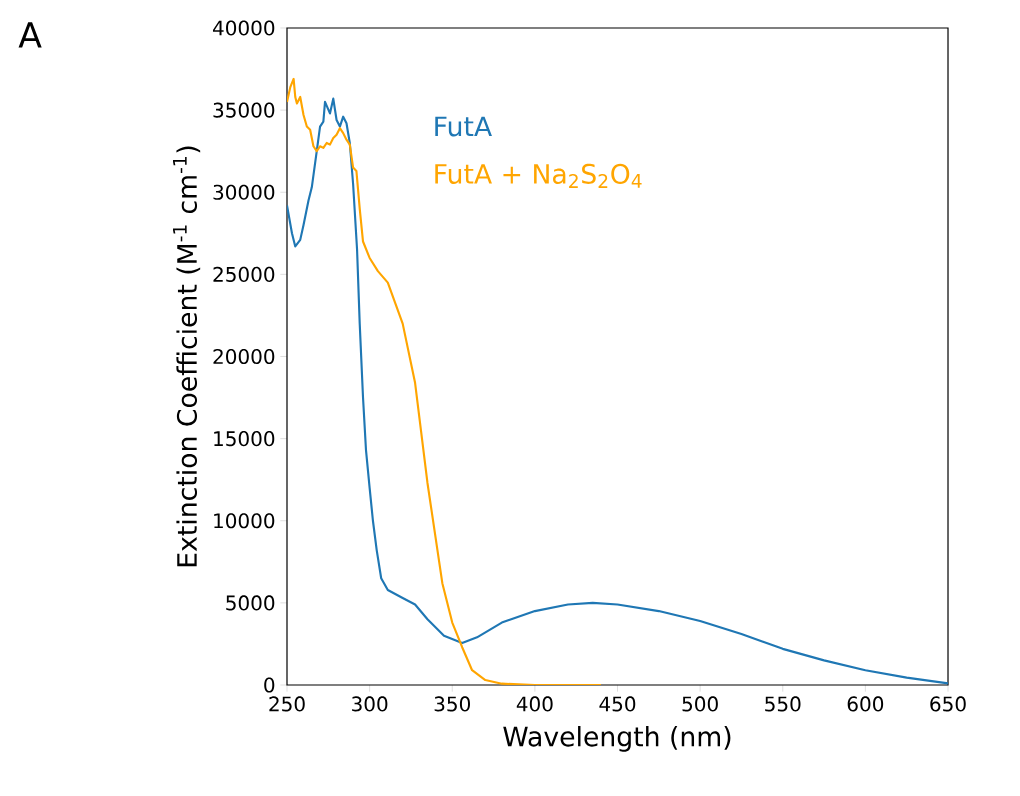  What do you see at coordinates (287, 704) in the screenshot?
I see `x-tick-label: 250` at bounding box center [287, 704].